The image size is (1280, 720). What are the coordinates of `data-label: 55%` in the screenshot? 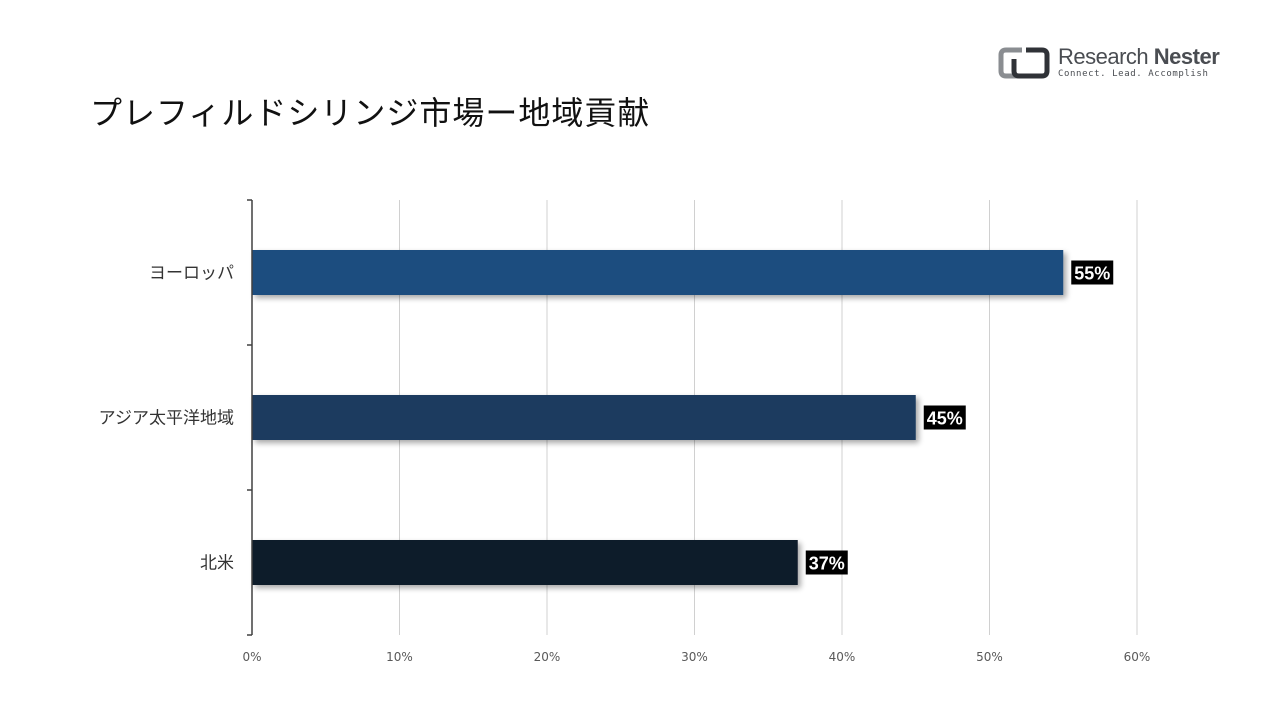 It's located at (1092, 274).